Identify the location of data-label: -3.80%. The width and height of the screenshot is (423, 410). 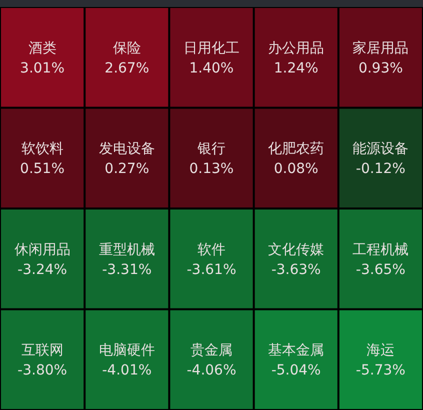
(43, 370).